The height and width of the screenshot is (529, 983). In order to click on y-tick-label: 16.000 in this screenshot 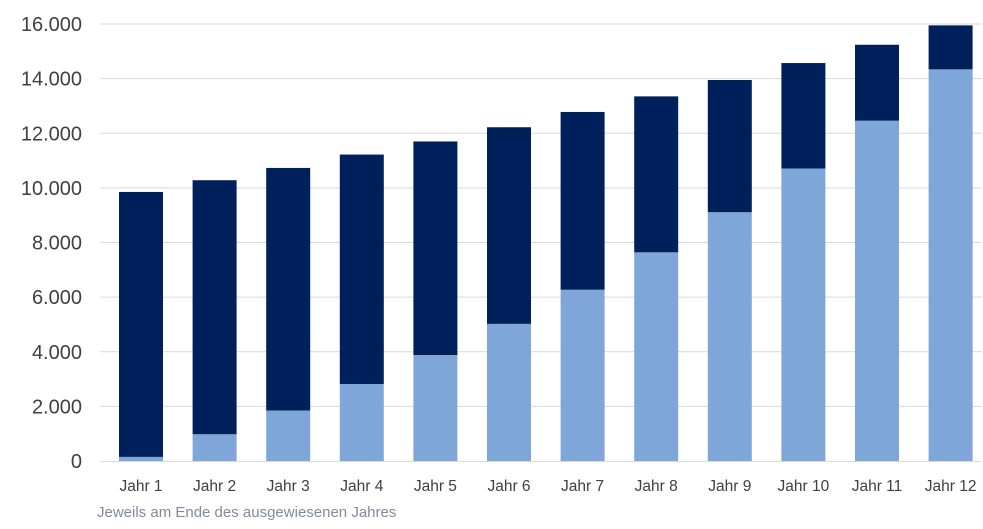, I will do `click(51, 25)`.